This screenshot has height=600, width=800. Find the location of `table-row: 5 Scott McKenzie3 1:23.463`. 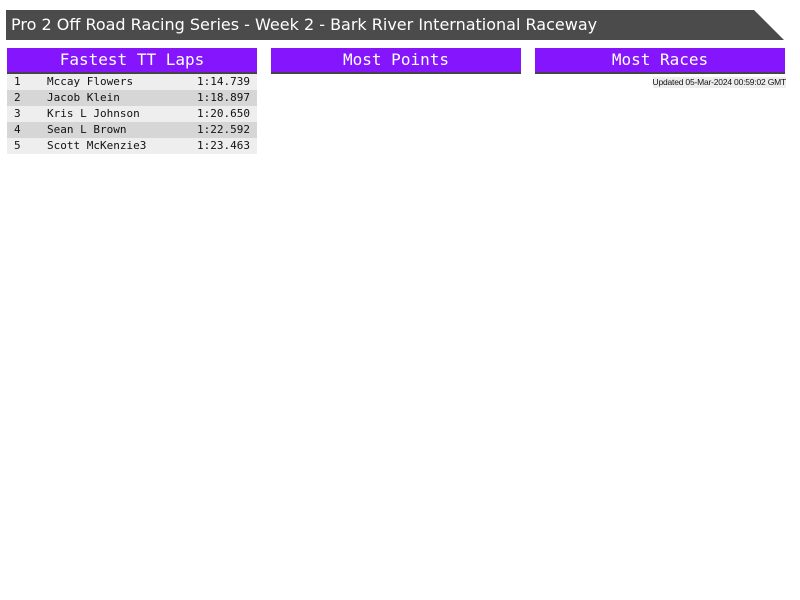

table-row: 5 Scott McKenzie3 1:23.463 is located at coordinates (132, 146).